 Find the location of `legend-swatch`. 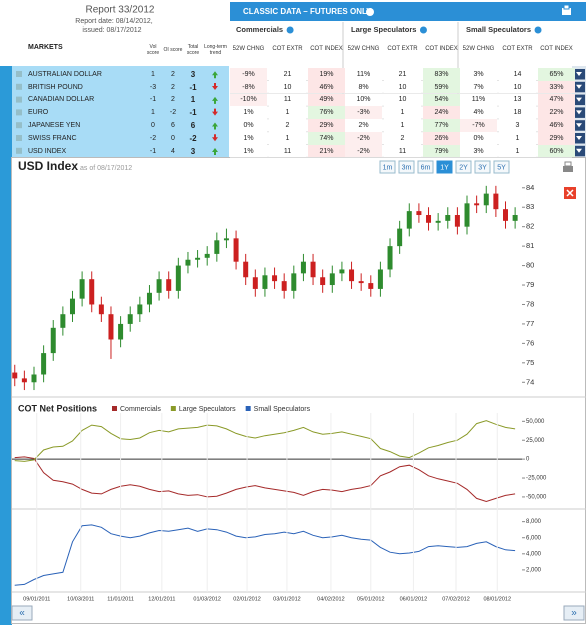

legend-swatch is located at coordinates (248, 408).